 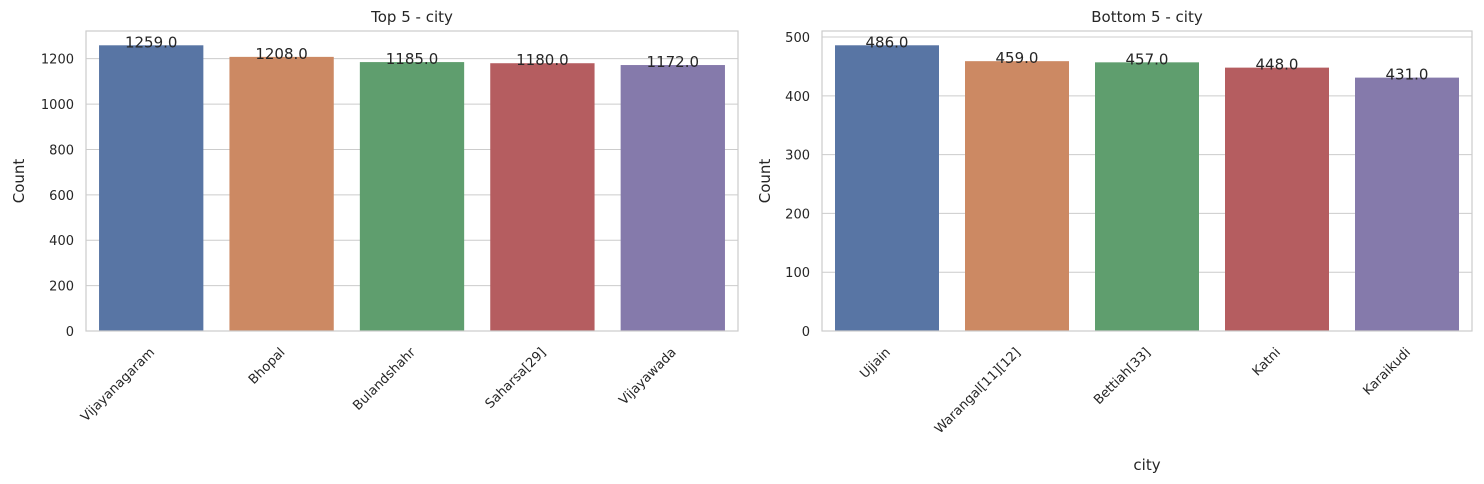 What do you see at coordinates (151, 42) in the screenshot?
I see `bar-value-label: 1259.0` at bounding box center [151, 42].